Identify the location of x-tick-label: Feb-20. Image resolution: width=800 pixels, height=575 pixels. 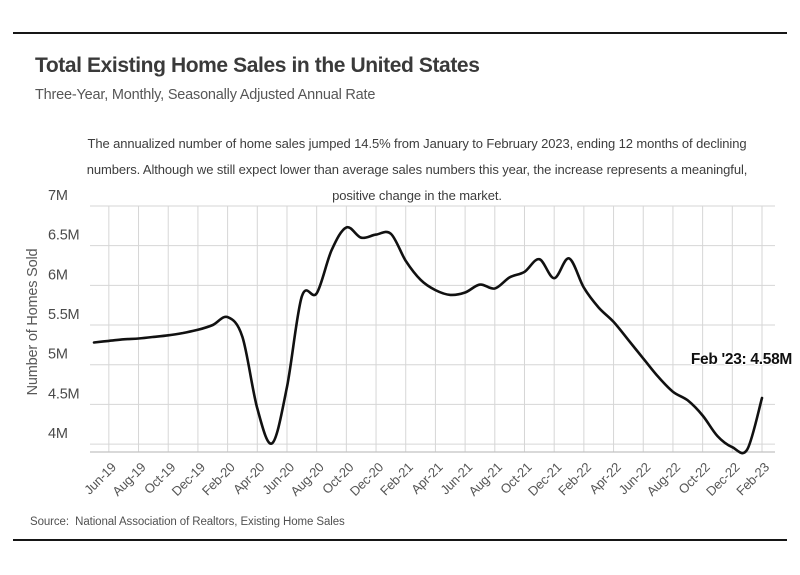
(218, 479).